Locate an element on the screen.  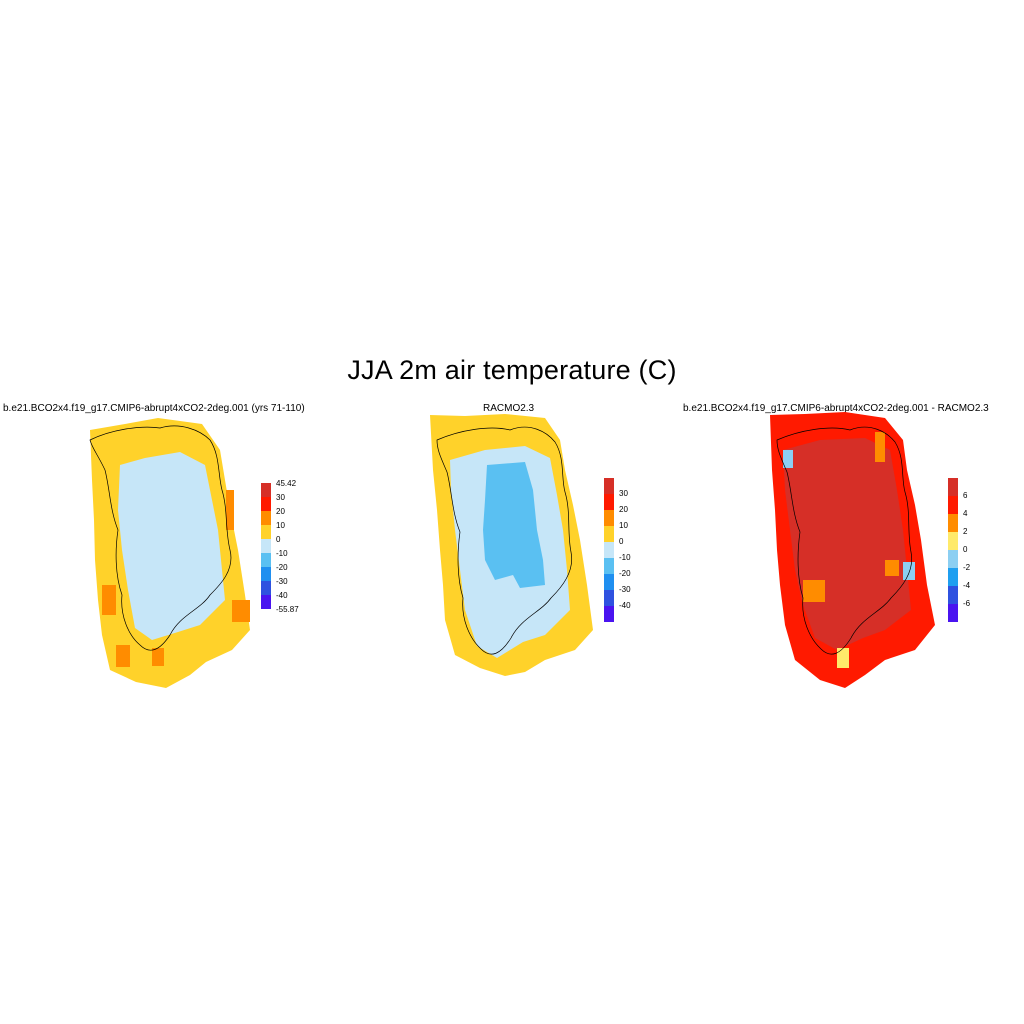
colorbar-model: 45.42 30 20 10 0 -10 -20 -30 -40 -55.87 is located at coordinates (291, 547).